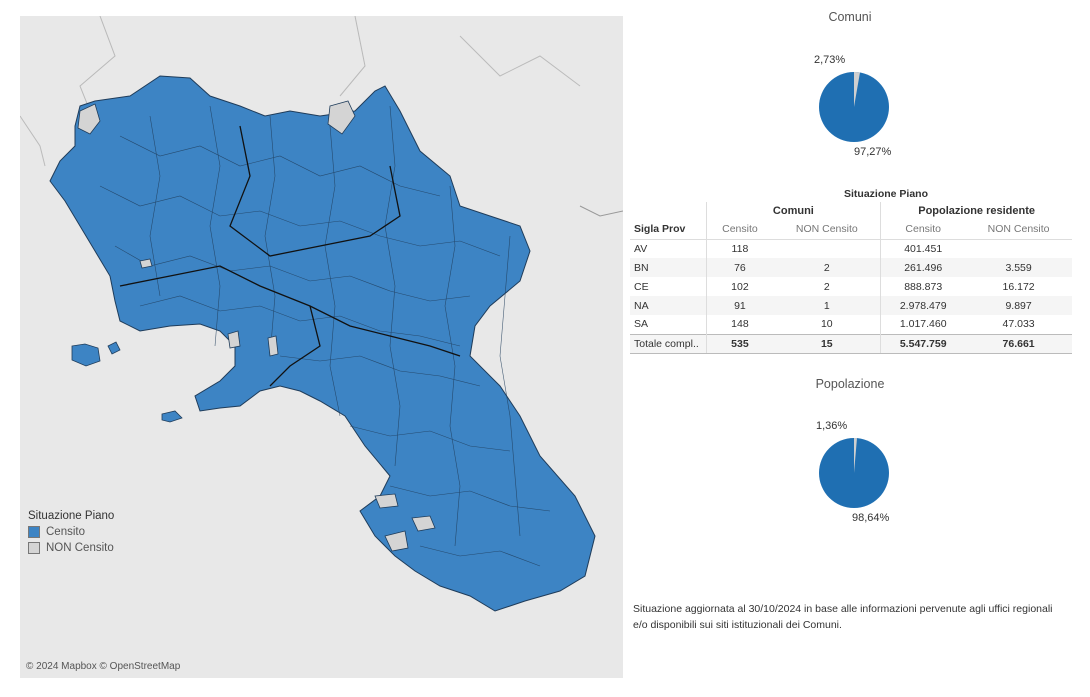 The width and height of the screenshot is (1090, 697). What do you see at coordinates (885, 194) in the screenshot?
I see `table-title: Situazione Piano` at bounding box center [885, 194].